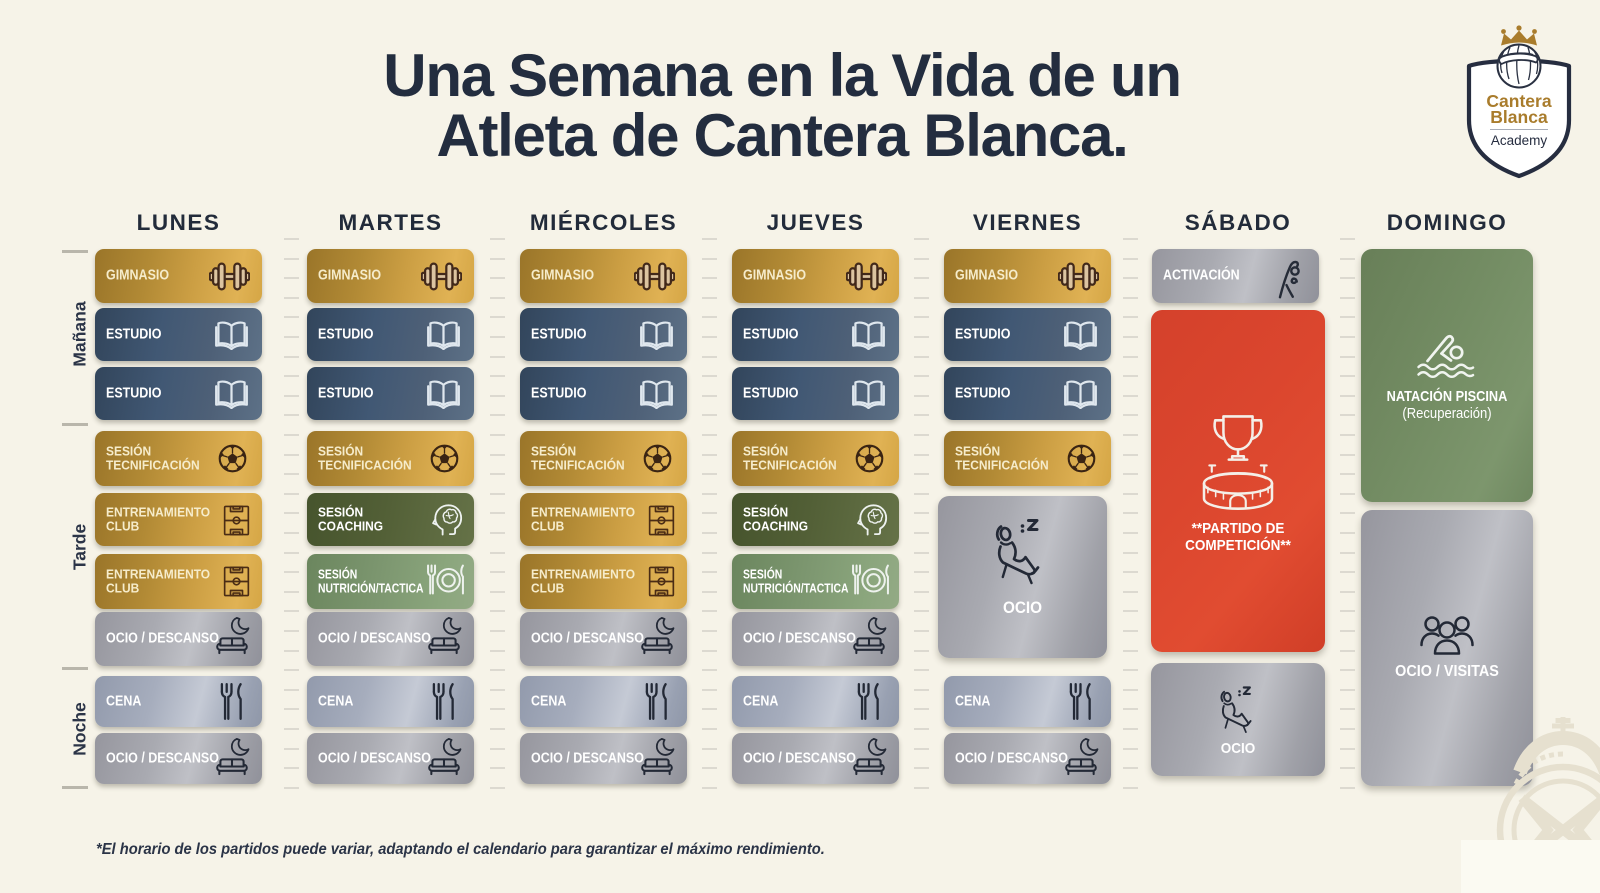 The image size is (1600, 893). What do you see at coordinates (1518, 101) in the screenshot?
I see `svg-text: Cantera` at bounding box center [1518, 101].